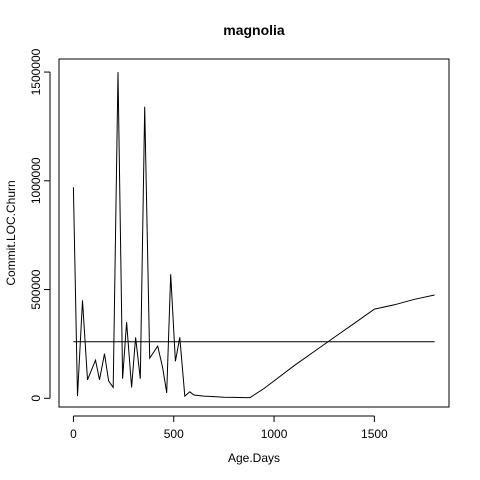 The image size is (480, 480). I want to click on x-axis-label: Age.Days, so click(254, 458).